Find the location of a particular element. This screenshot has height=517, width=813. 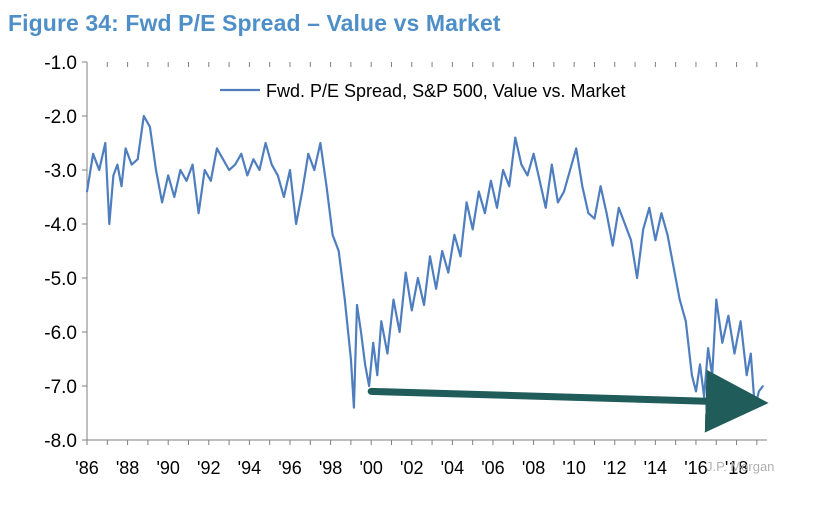

x-tick-label: '18 is located at coordinates (736, 468).